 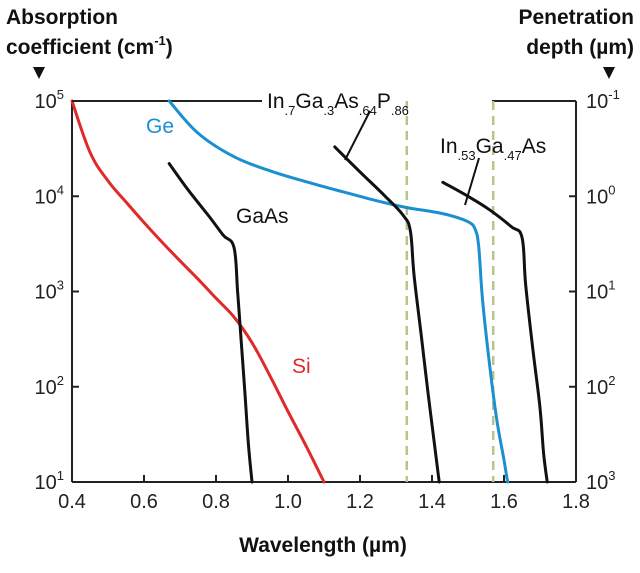 I want to click on y2-tick-label: 10², so click(x=600, y=386).